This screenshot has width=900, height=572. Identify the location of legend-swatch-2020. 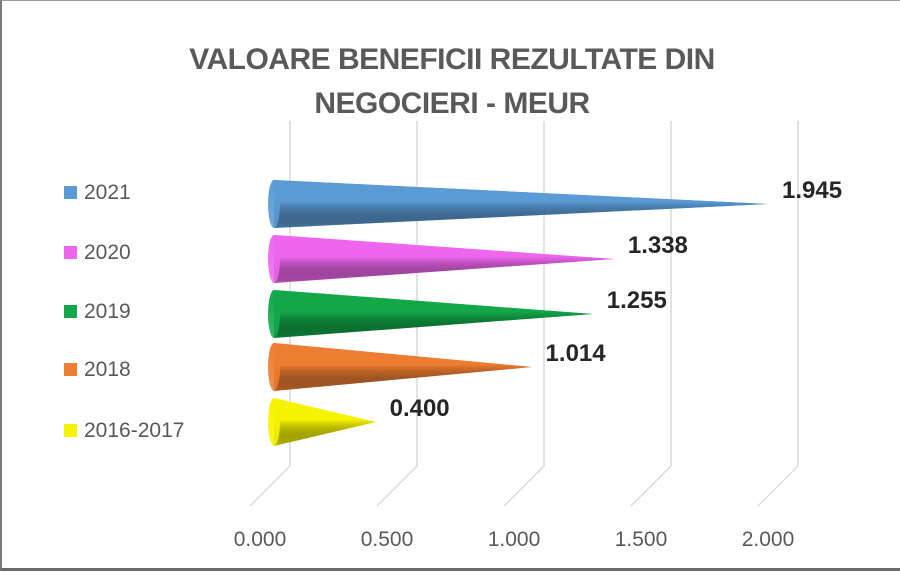
(70, 252).